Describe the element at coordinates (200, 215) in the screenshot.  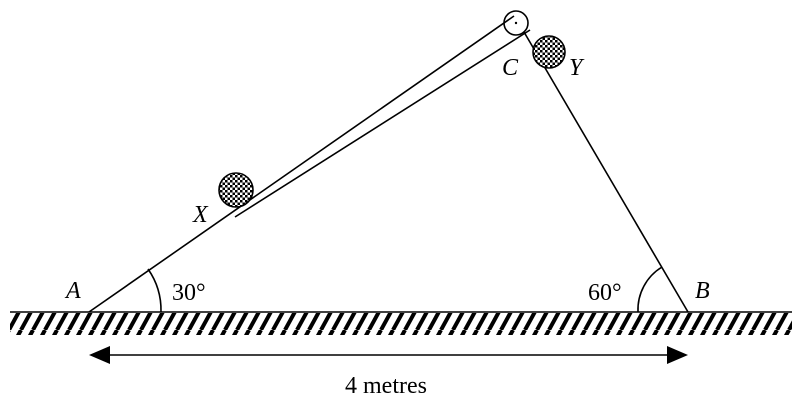
I see `label-x: X` at that location.